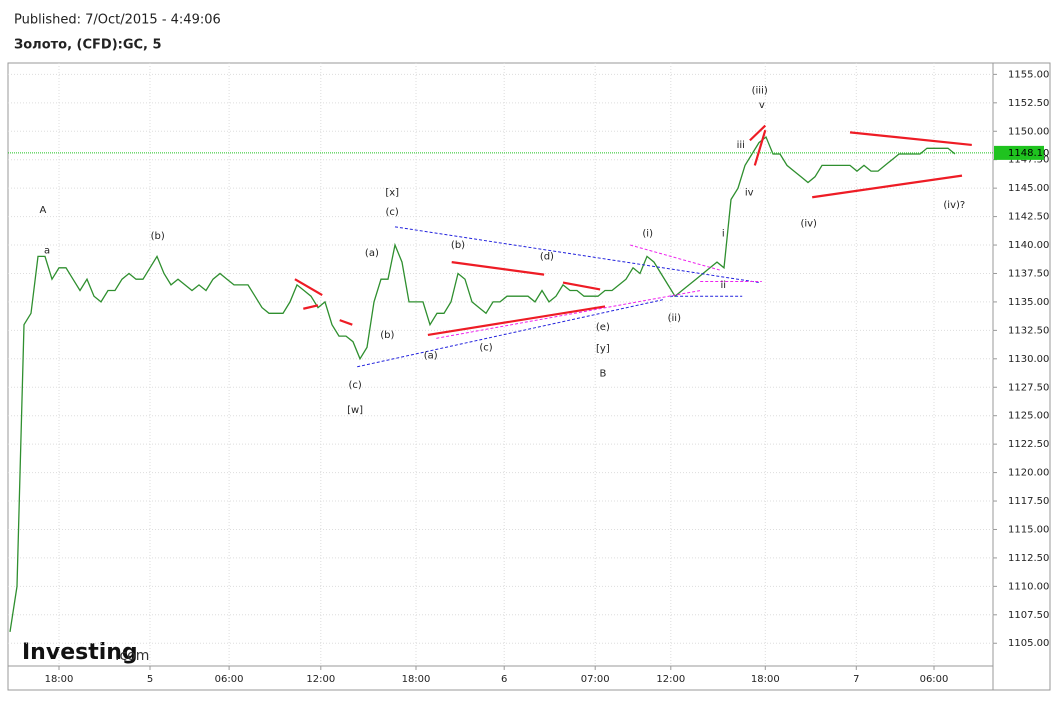 This screenshot has height=704, width=1054. I want to click on x-tick-label: 6, so click(504, 679).